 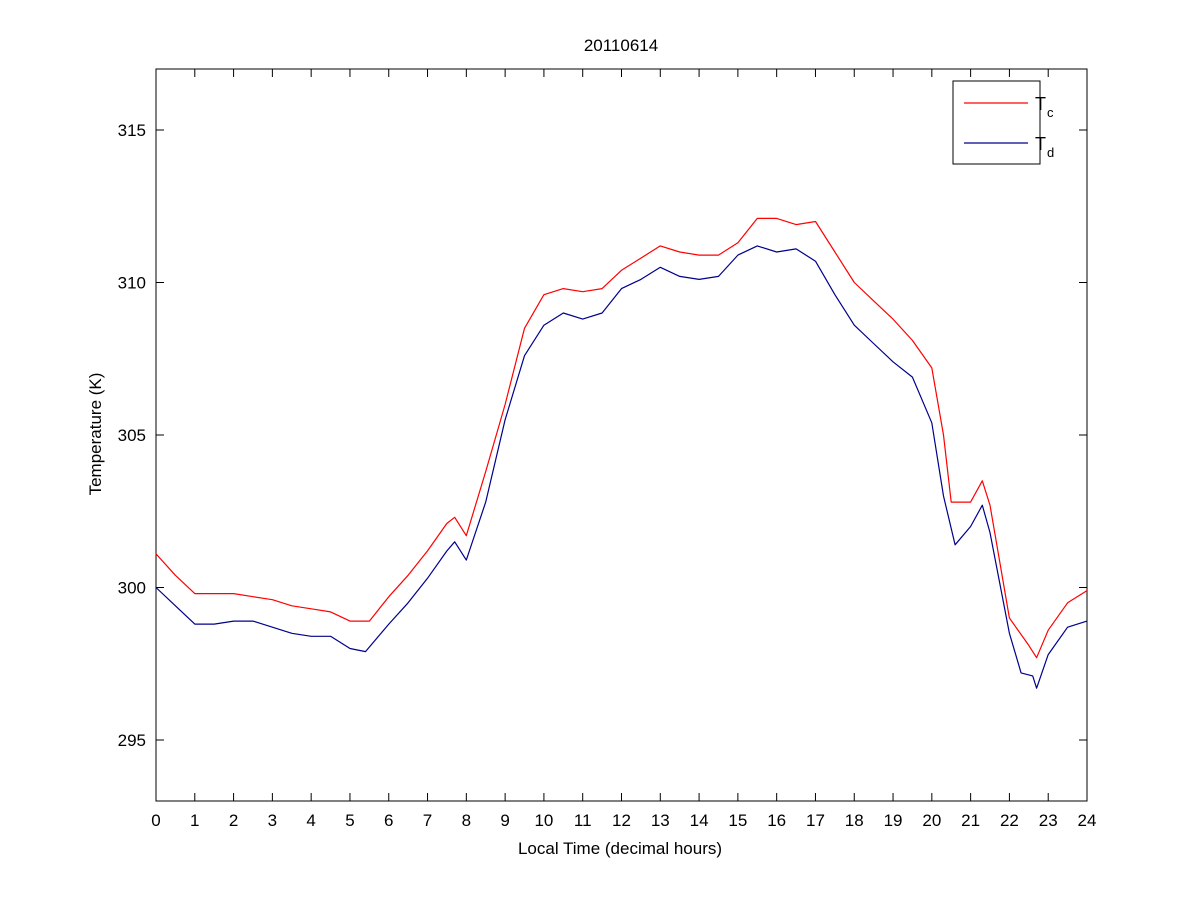 What do you see at coordinates (349, 820) in the screenshot?
I see `x-tick-label: 5` at bounding box center [349, 820].